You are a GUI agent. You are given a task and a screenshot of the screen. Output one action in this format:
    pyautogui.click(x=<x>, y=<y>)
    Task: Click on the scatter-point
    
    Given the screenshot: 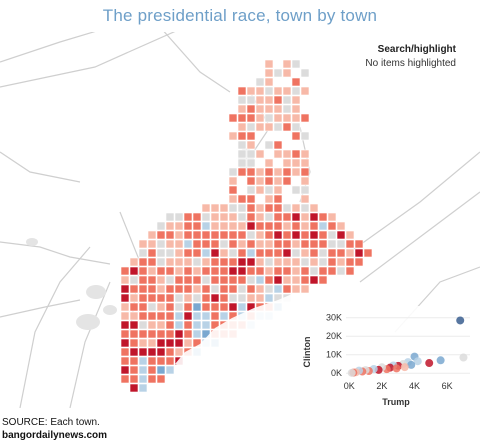 What is the action you would take?
    pyautogui.click(x=396, y=368)
    